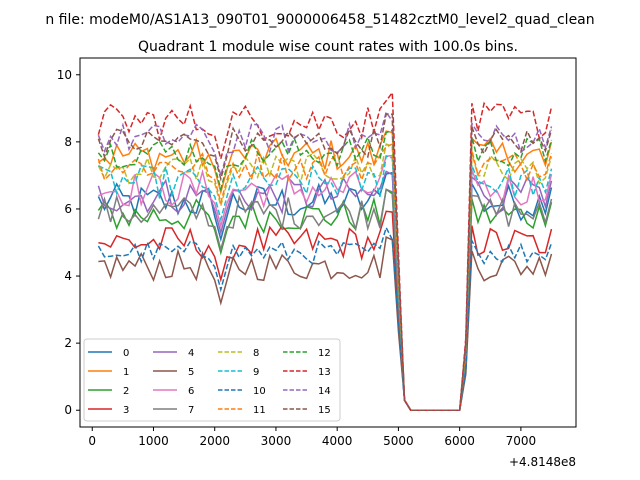  What do you see at coordinates (256, 372) in the screenshot?
I see `legend-label-9: 9` at bounding box center [256, 372].